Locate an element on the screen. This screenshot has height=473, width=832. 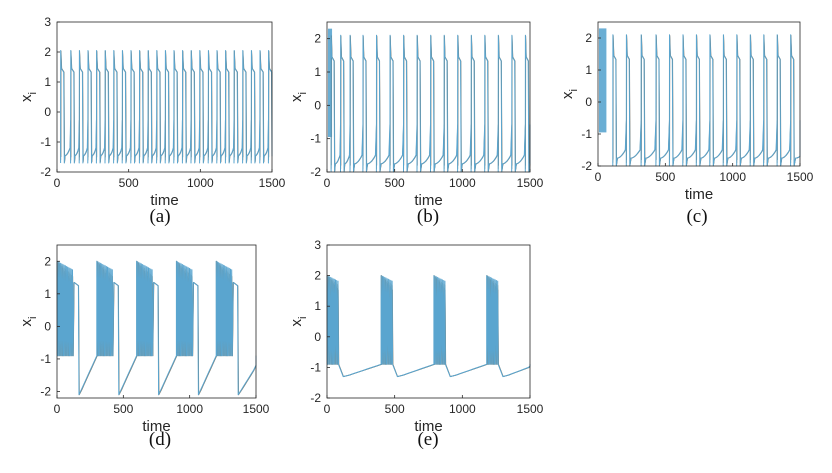
panel-caption: (d) is located at coordinates (160, 439).